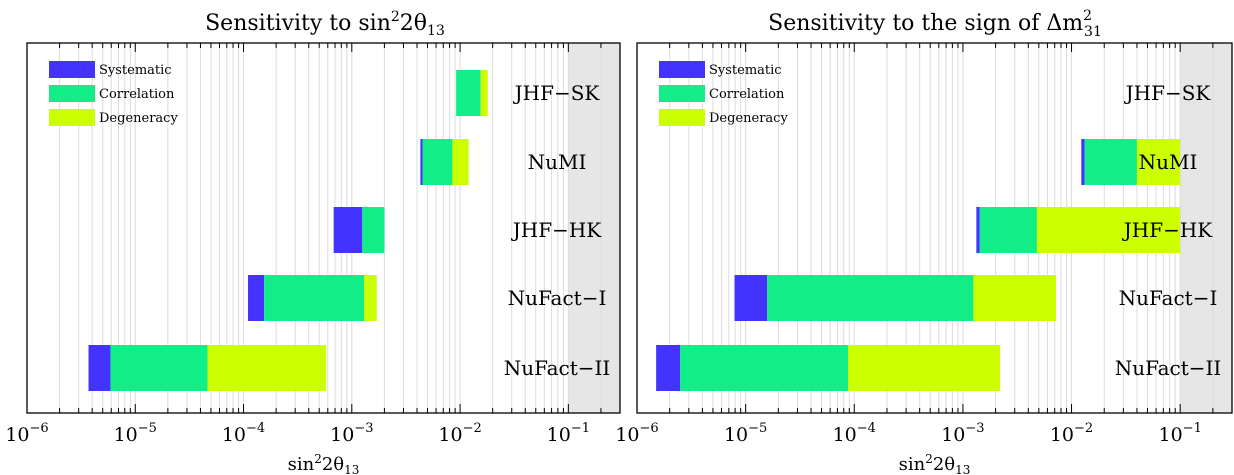 The height and width of the screenshot is (475, 1234). What do you see at coordinates (935, 24) in the screenshot?
I see `chart-title: Sensitivity to the sign of Δm2 31` at bounding box center [935, 24].